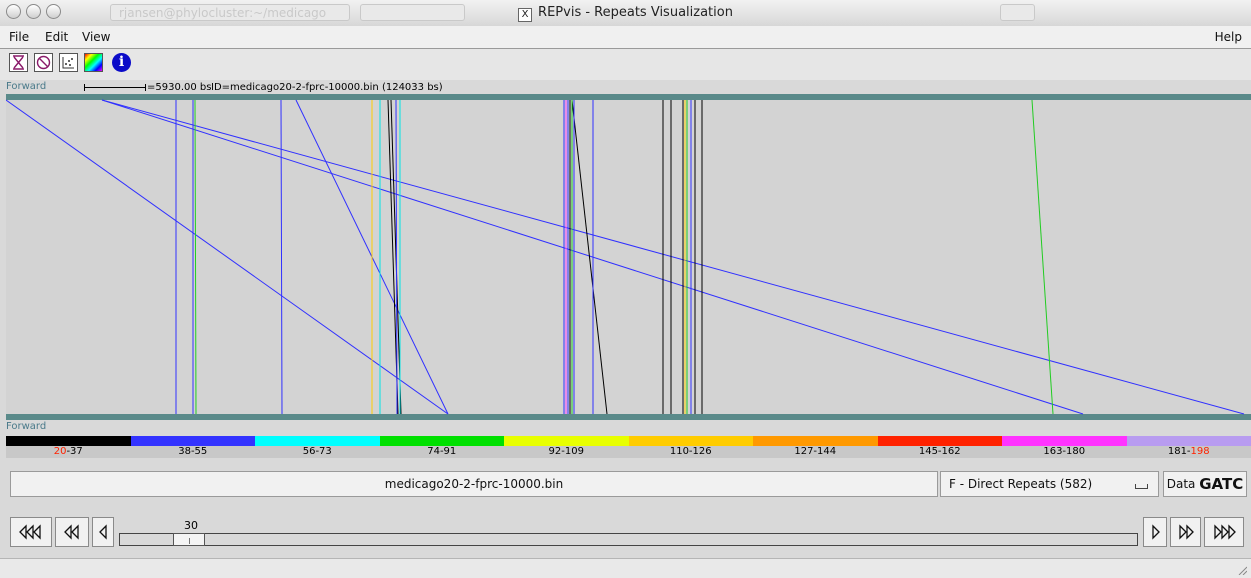  I want to click on first-button, so click(31, 532).